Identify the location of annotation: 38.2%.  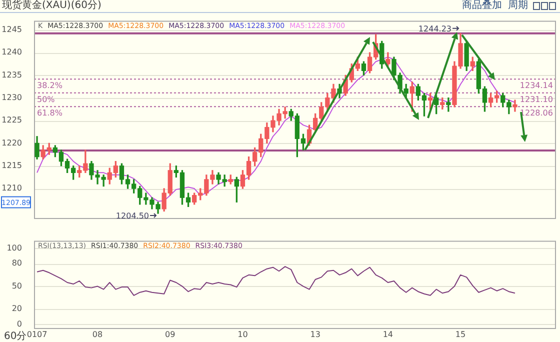
(50, 85).